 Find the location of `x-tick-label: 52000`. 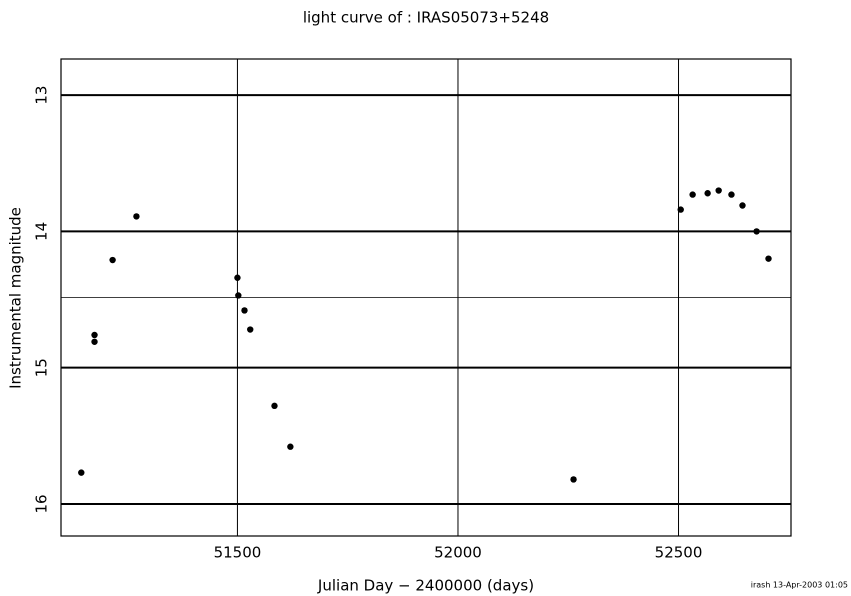

x-tick-label: 52000 is located at coordinates (458, 553).